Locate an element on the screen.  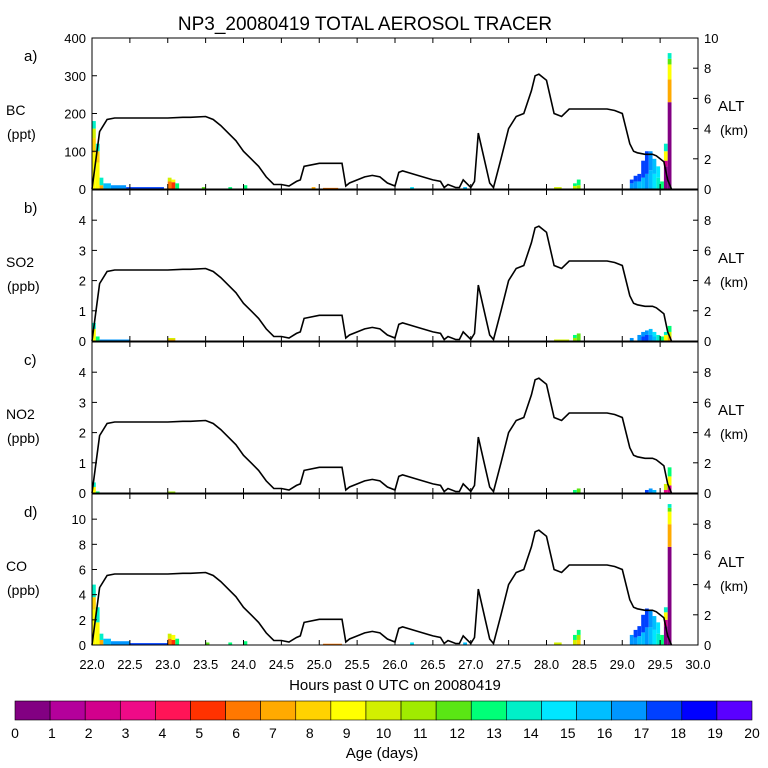
altitude-unit-label: (km) is located at coordinates (734, 586).